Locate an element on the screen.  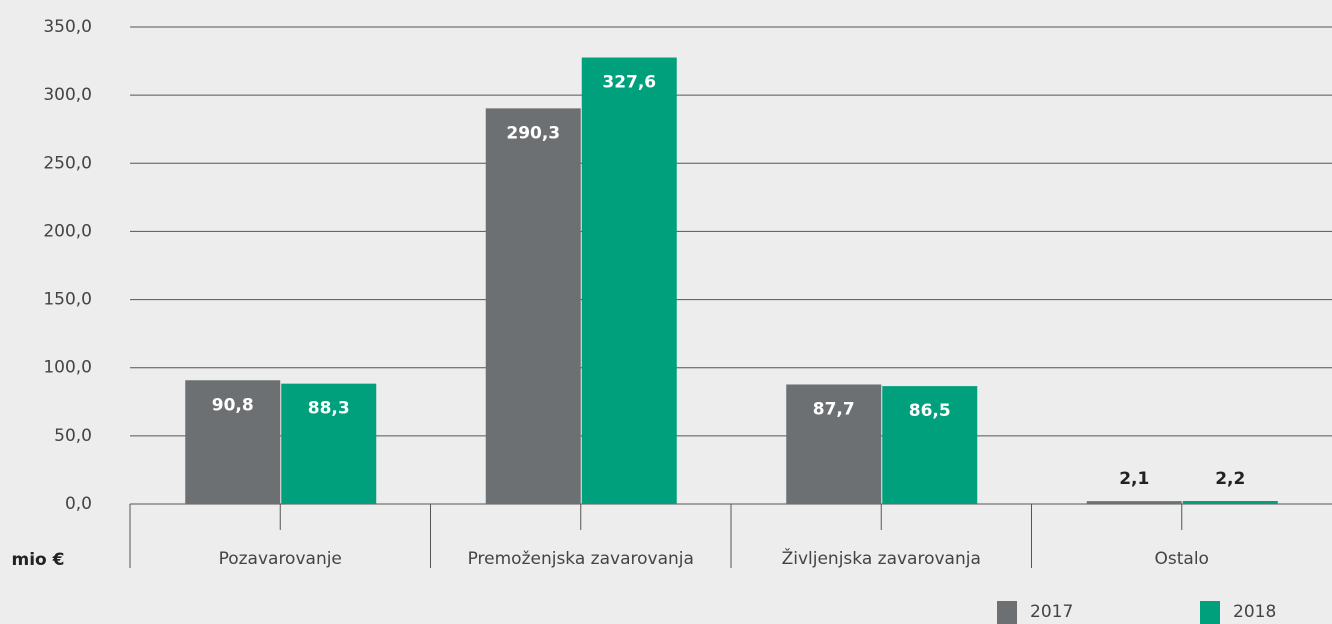
x-tick-label: Pozavarovanje is located at coordinates (280, 559).